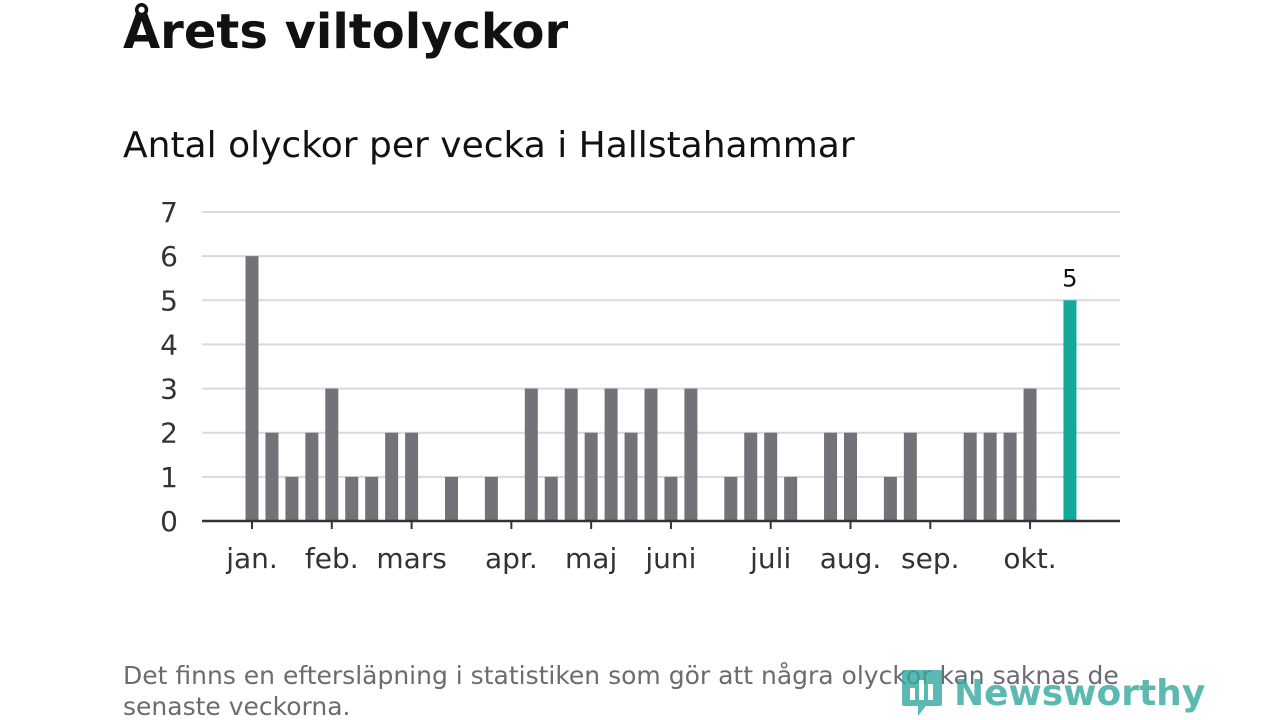  What do you see at coordinates (169, 212) in the screenshot?
I see `y-tick-label: 7` at bounding box center [169, 212].